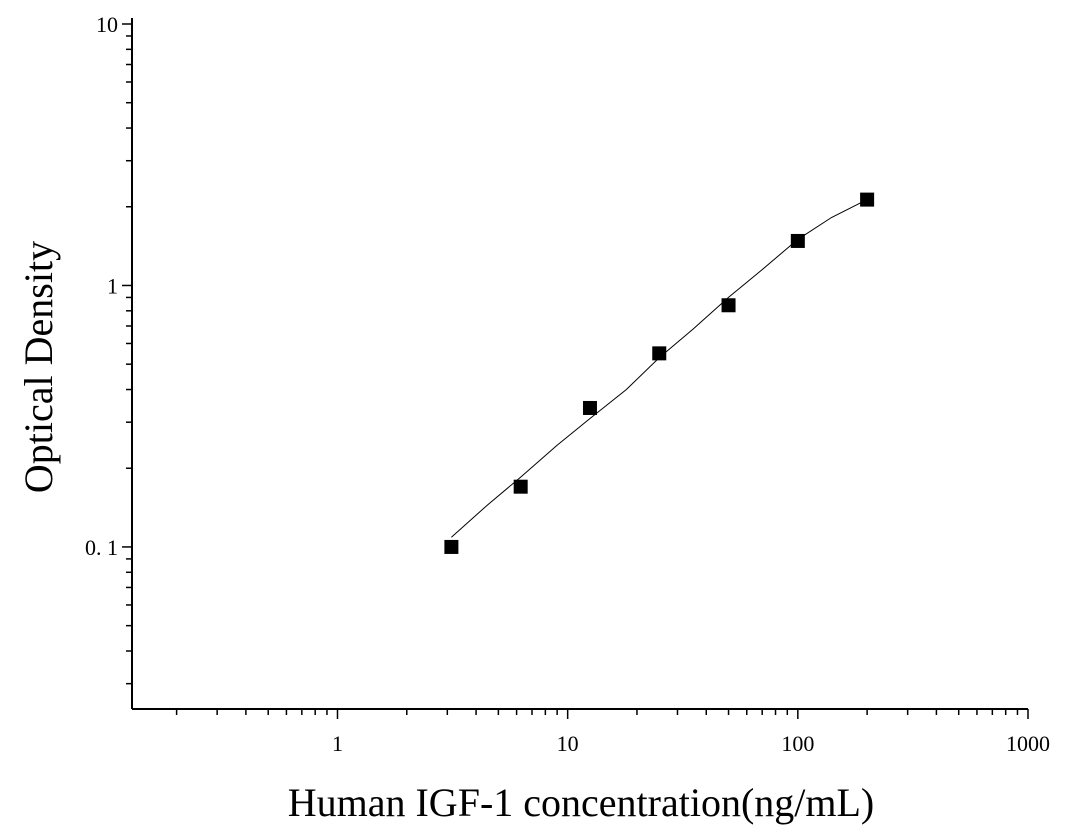  What do you see at coordinates (337, 743) in the screenshot?
I see `x-tick-label: 1` at bounding box center [337, 743].